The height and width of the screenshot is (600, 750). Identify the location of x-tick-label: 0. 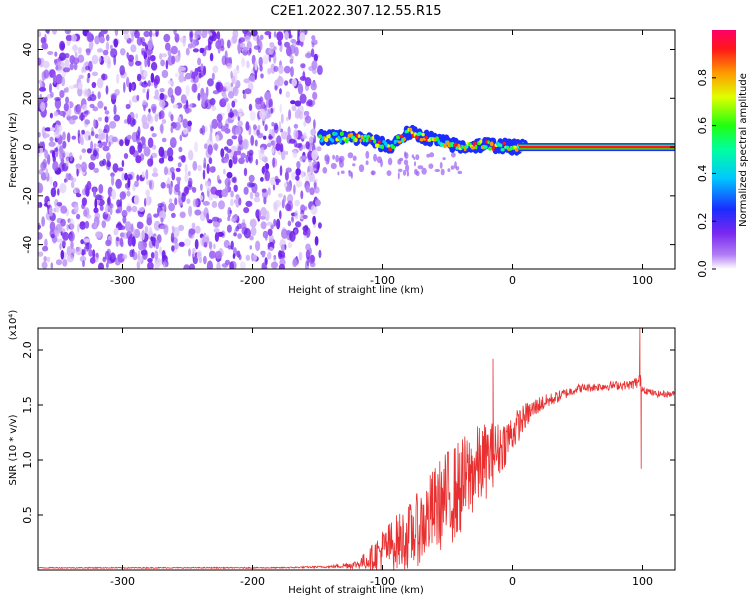
(512, 581).